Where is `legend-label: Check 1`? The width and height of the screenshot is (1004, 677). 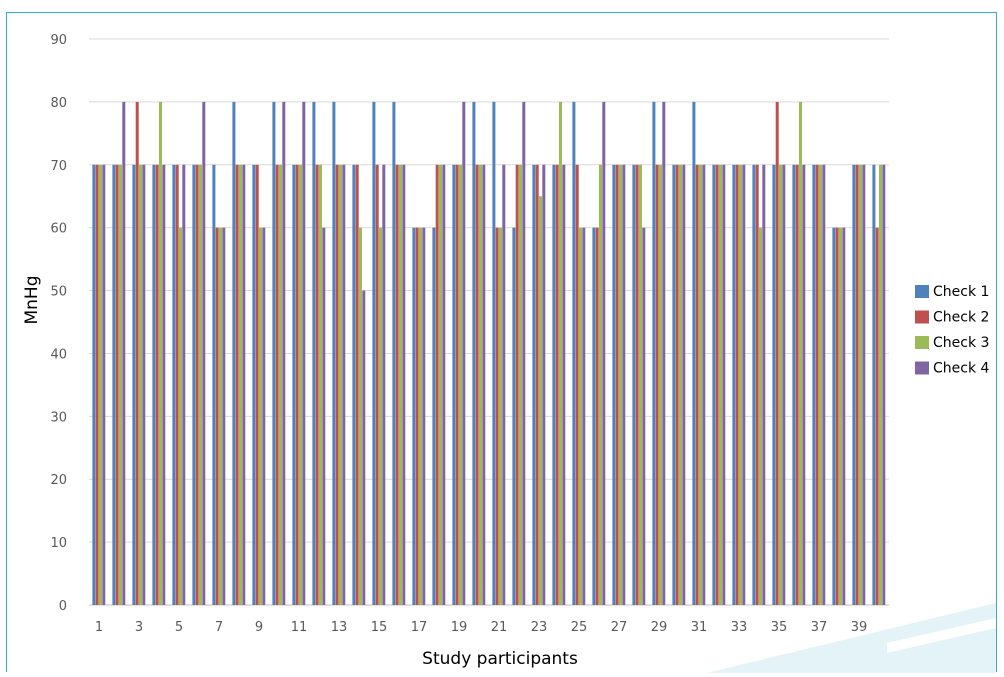
legend-label: Check 1 is located at coordinates (961, 292).